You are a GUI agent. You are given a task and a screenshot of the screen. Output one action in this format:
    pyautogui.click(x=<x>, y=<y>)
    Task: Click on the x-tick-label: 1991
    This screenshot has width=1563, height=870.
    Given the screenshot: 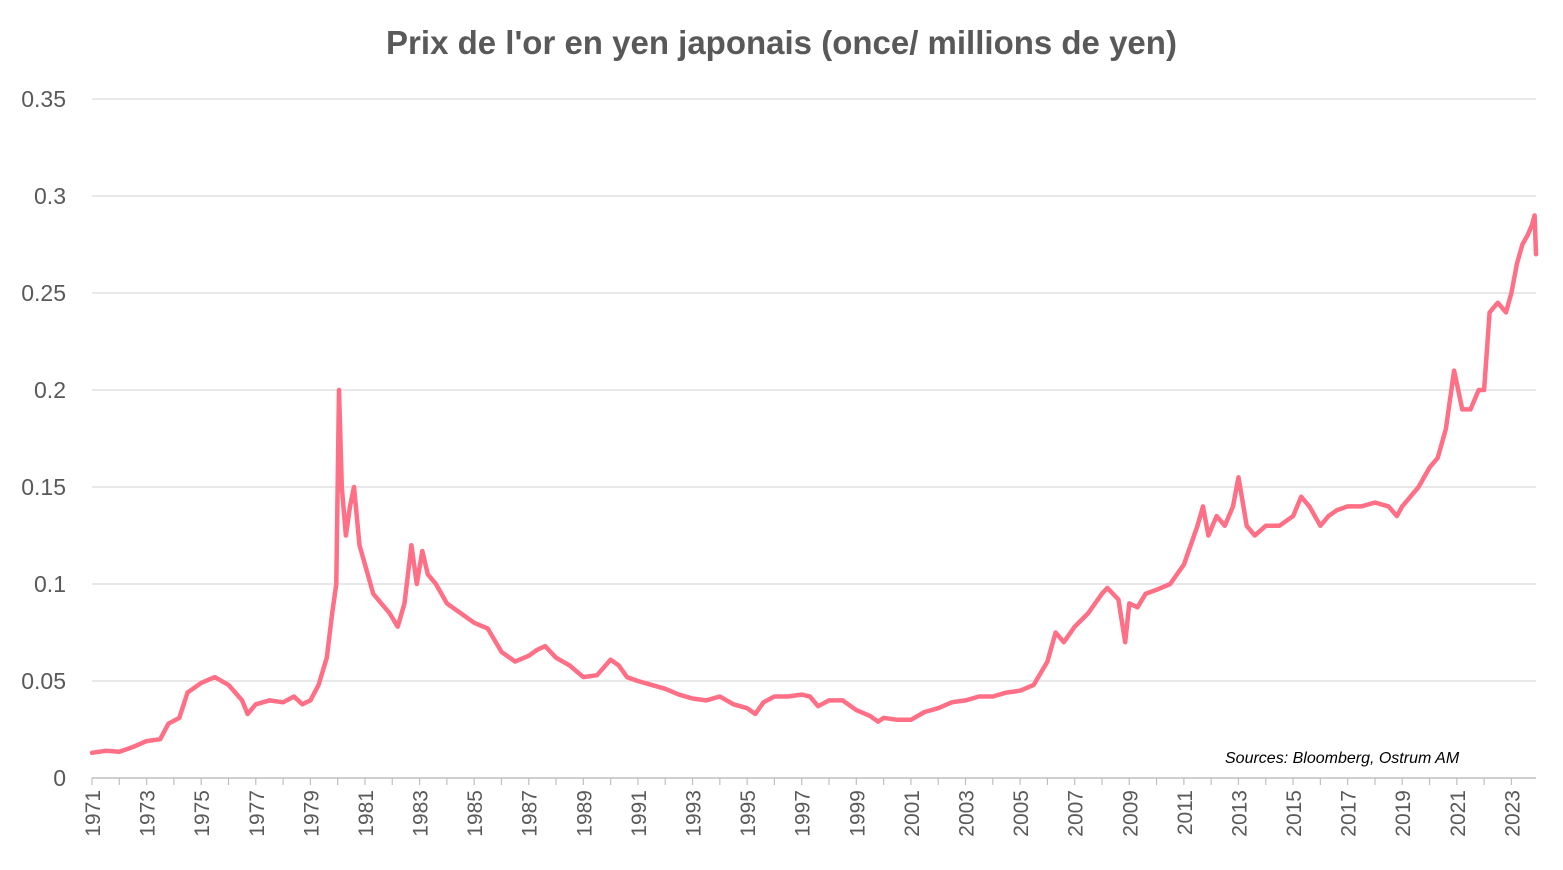 What is the action you would take?
    pyautogui.click(x=639, y=813)
    